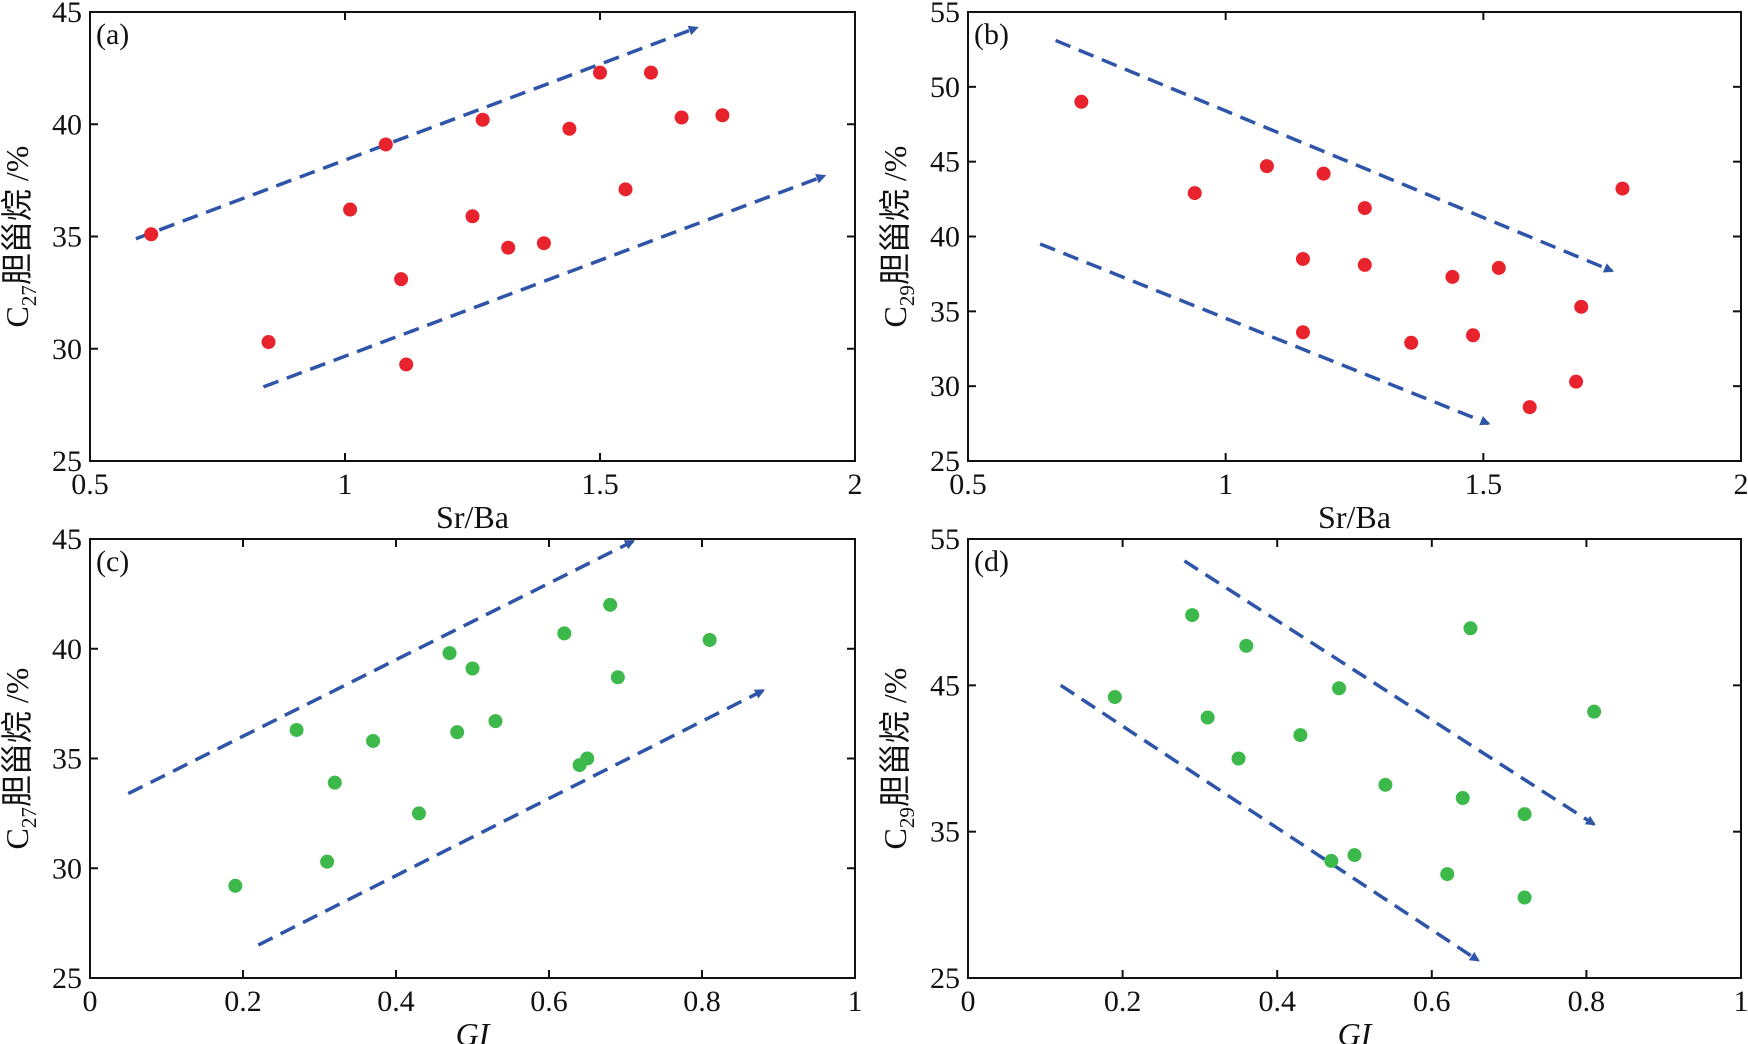  What do you see at coordinates (1741, 484) in the screenshot?
I see `x-tick-label: 2` at bounding box center [1741, 484].